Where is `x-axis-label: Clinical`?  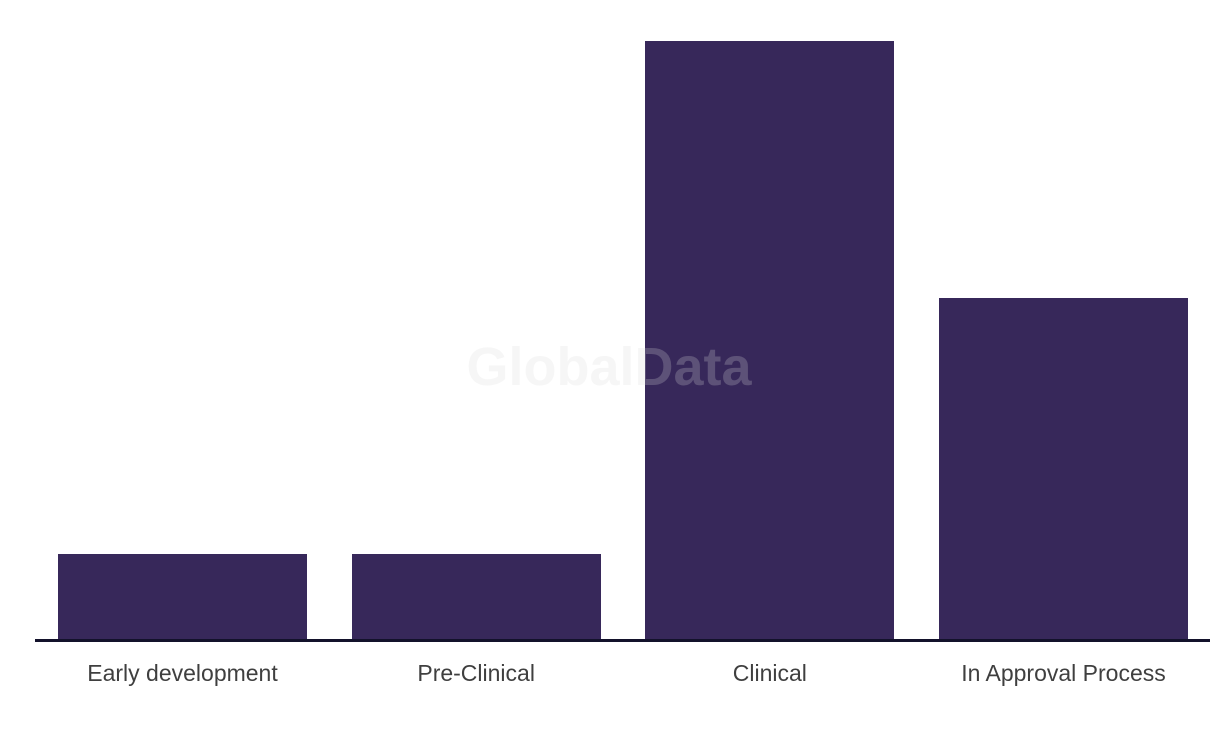 x-axis-label: Clinical is located at coordinates (769, 673).